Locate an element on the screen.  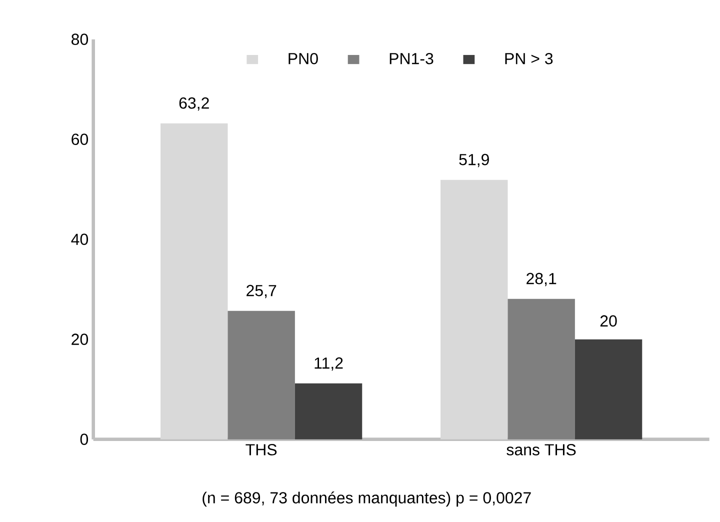
data-label: 28,1 is located at coordinates (541, 279).